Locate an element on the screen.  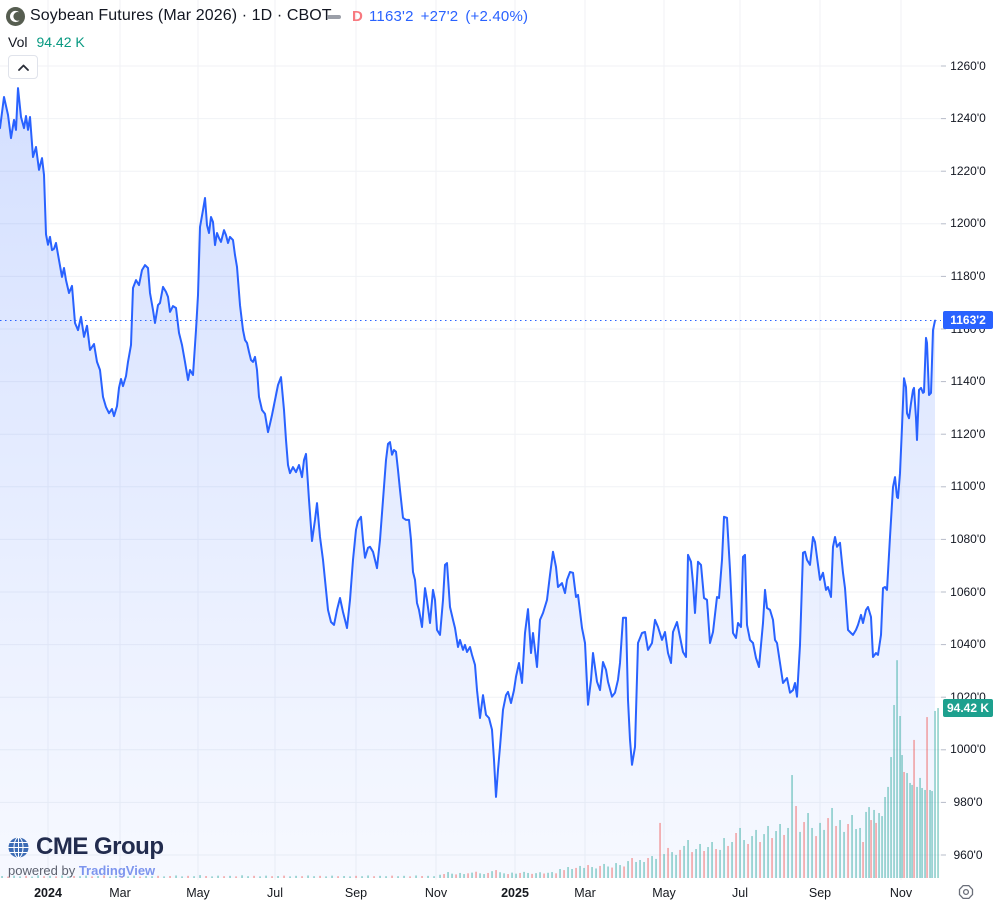
chevron-up-icon is located at coordinates (23, 67).